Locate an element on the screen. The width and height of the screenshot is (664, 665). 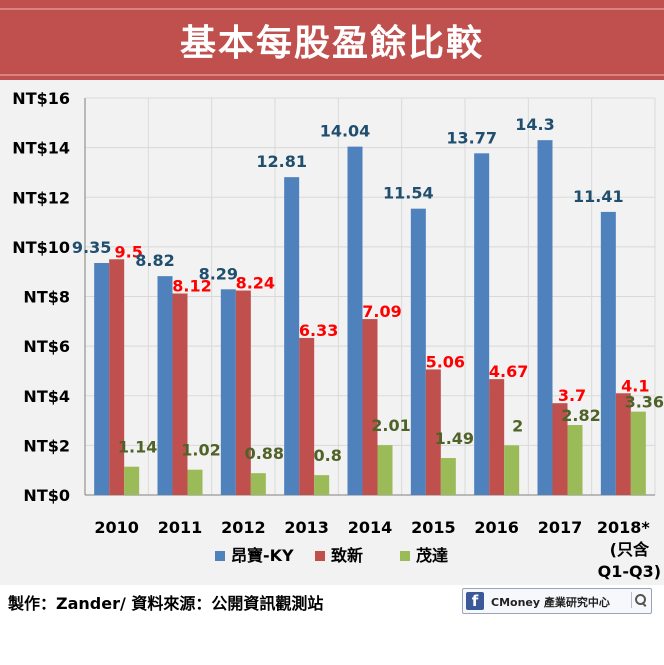
y-tick-label: NT$12 is located at coordinates (41, 197).